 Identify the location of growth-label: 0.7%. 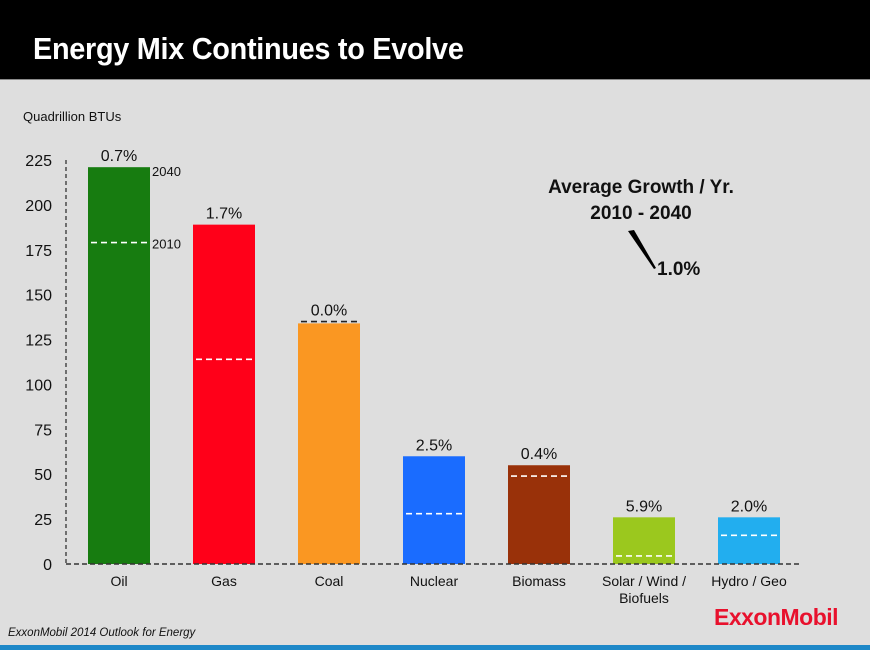
(119, 156).